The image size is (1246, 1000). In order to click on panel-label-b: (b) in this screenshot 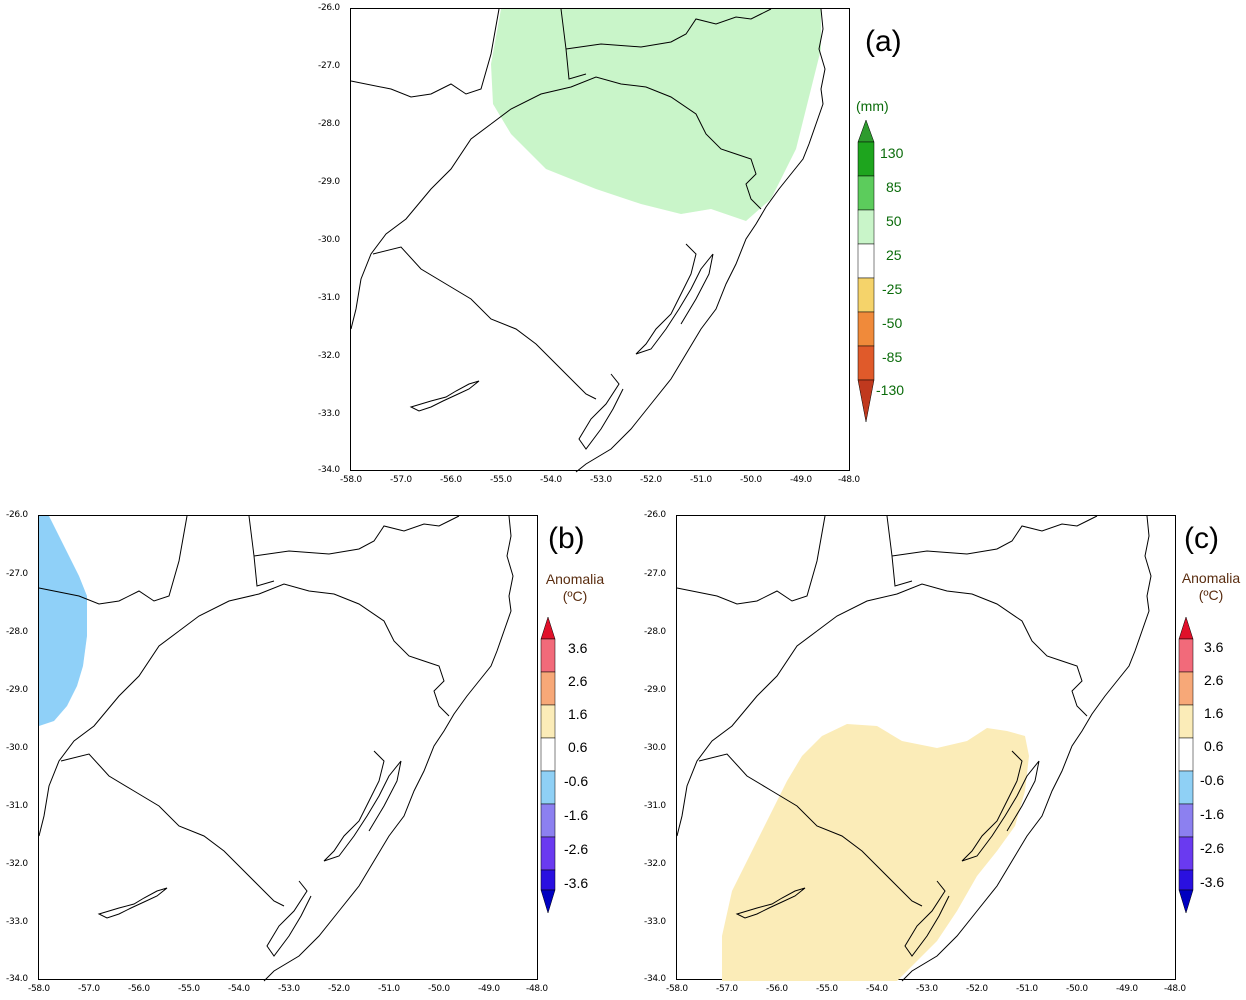, I will do `click(566, 538)`.